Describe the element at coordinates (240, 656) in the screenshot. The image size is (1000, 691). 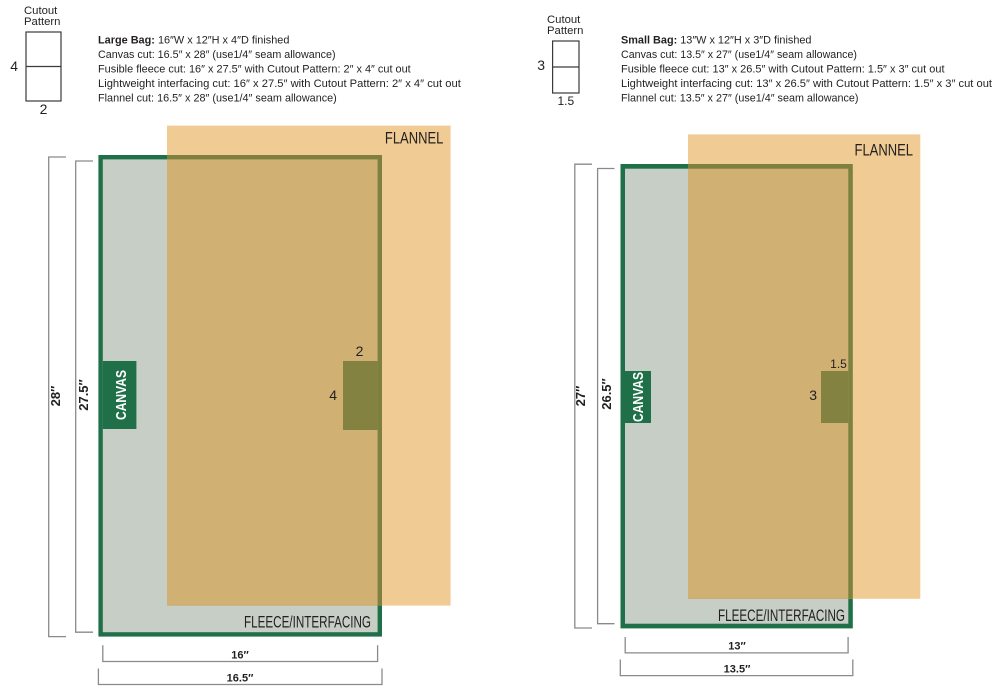
I see `svg-text: 16″` at that location.